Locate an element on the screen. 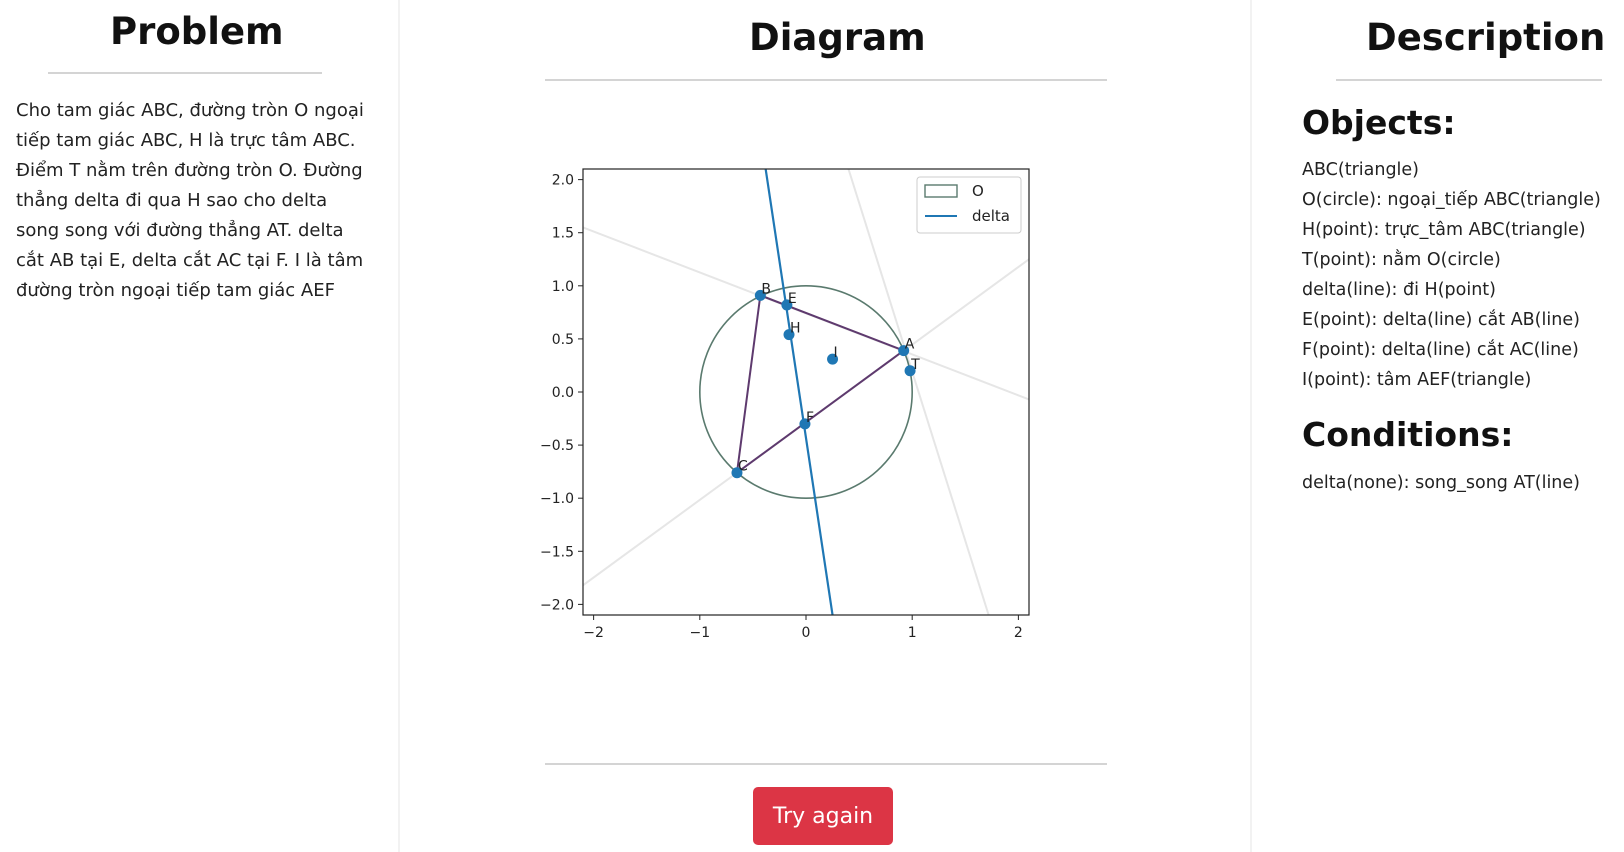 The image size is (1624, 852). object-item: F(point): delta(line) cắt AC(line) is located at coordinates (1440, 350).